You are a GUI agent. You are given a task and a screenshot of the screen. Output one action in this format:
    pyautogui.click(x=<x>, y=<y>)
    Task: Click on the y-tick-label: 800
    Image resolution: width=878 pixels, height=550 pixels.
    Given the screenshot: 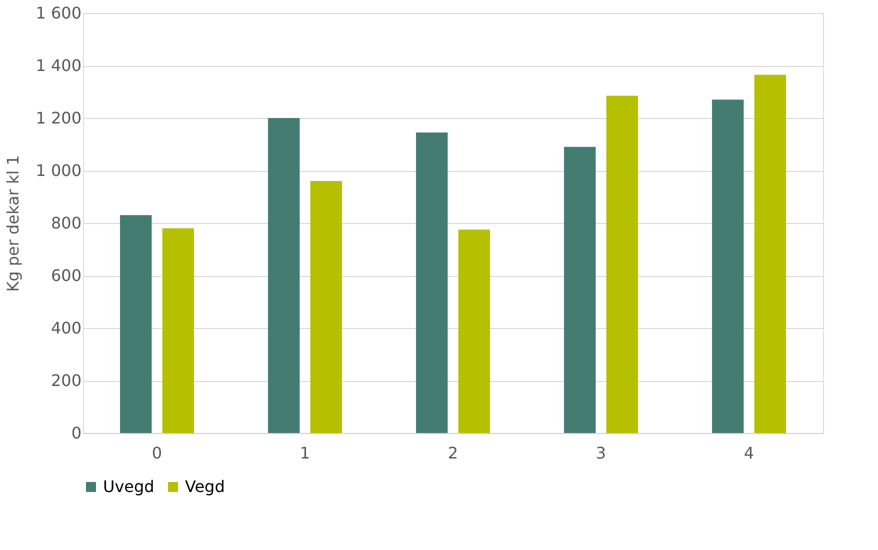 What is the action you would take?
    pyautogui.click(x=66, y=223)
    